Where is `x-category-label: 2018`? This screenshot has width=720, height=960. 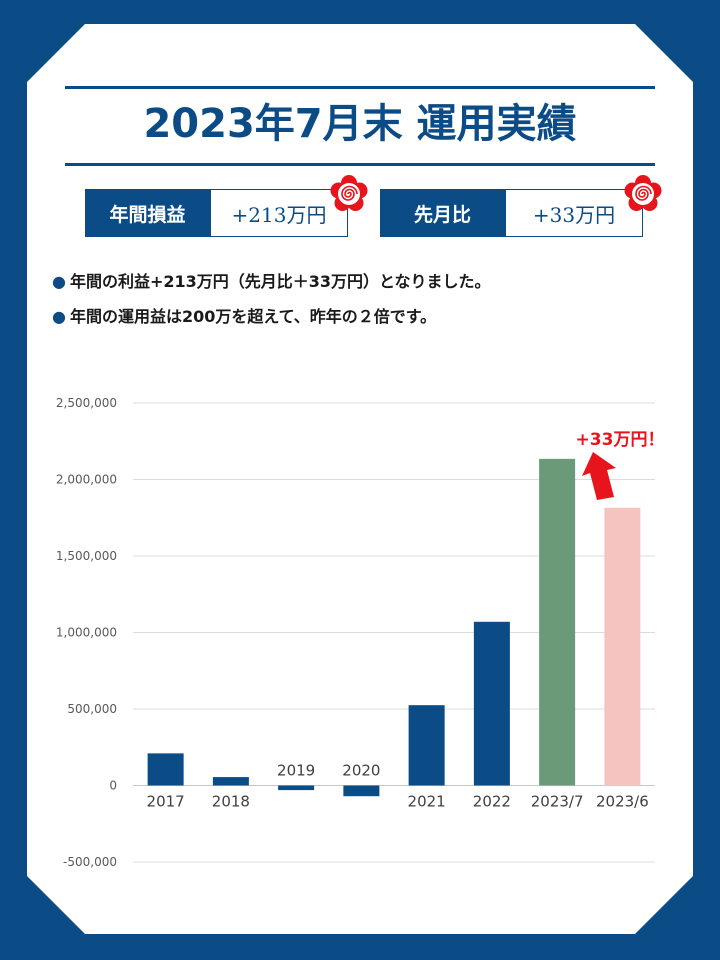
x-category-label: 2018 is located at coordinates (231, 802).